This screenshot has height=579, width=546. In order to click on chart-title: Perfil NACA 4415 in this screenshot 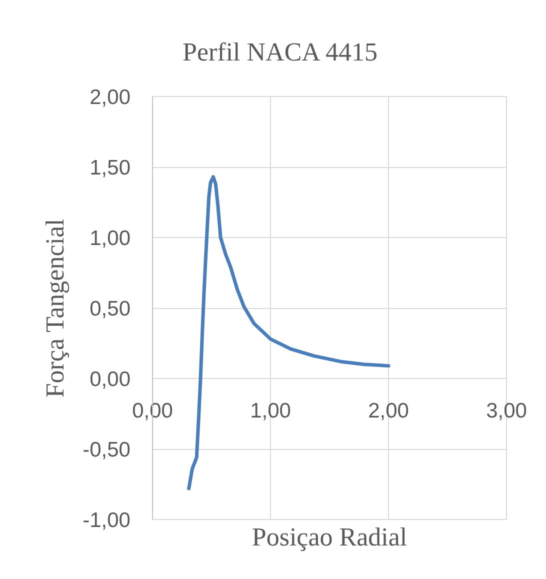, I will do `click(280, 52)`.